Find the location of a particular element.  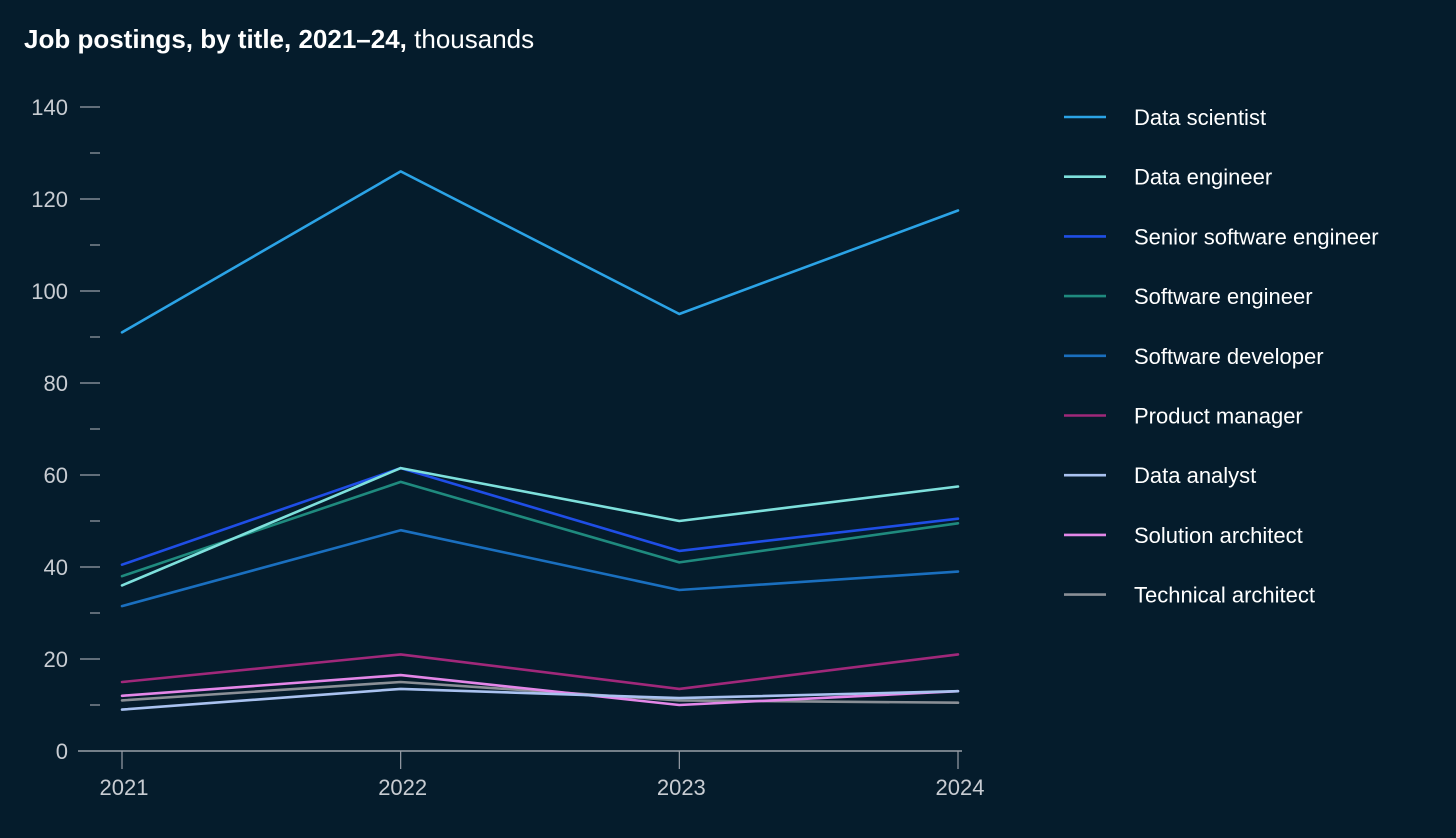

series-line-product-manager is located at coordinates (540, 672).